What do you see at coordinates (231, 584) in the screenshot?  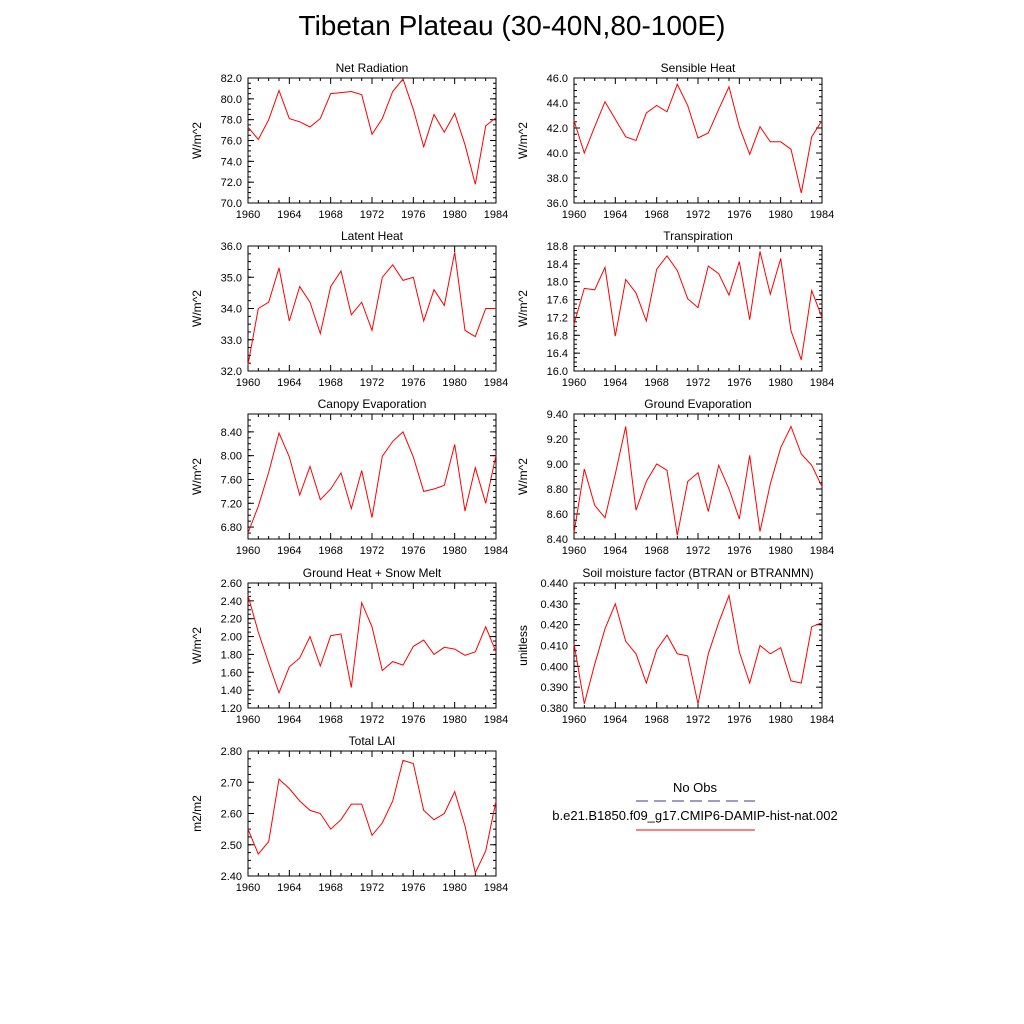 I see `y-tick-label: 2.60` at bounding box center [231, 584].